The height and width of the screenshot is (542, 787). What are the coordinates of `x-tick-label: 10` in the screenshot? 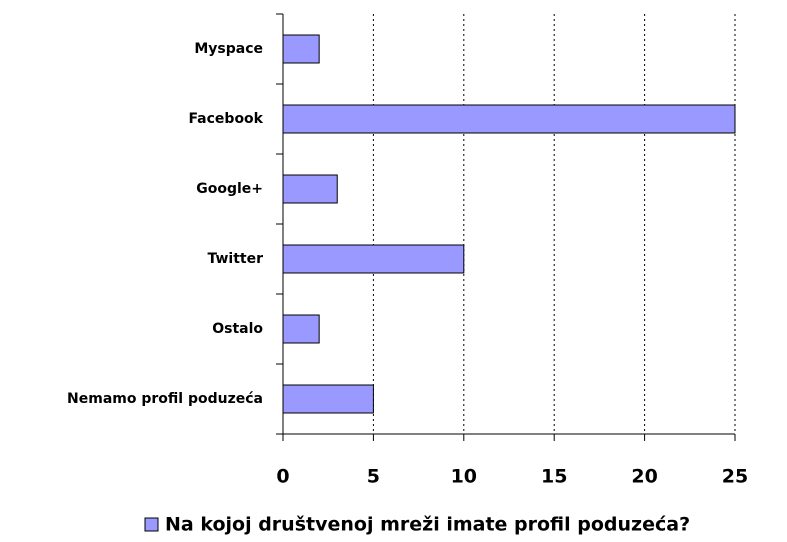 It's located at (464, 477).